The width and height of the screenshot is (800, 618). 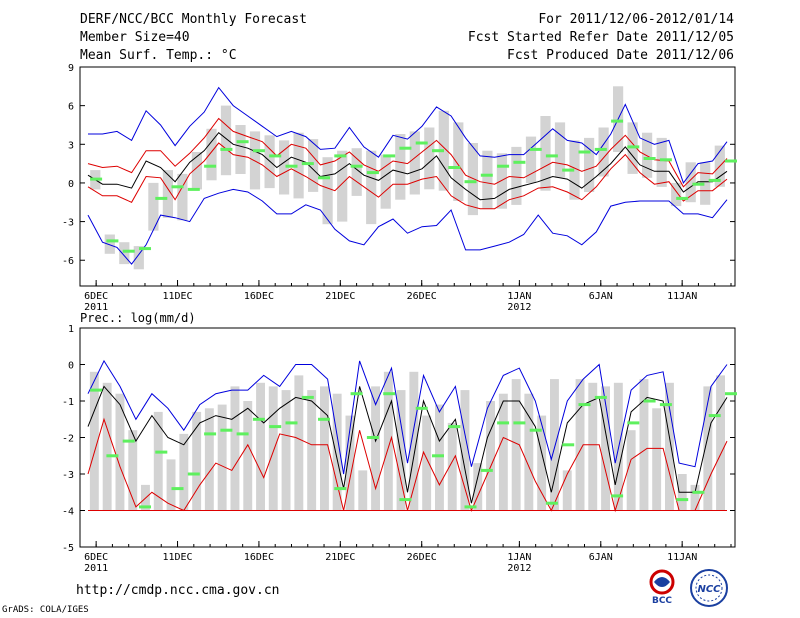 I want to click on prec-xtick-year: 2012, so click(x=519, y=568).